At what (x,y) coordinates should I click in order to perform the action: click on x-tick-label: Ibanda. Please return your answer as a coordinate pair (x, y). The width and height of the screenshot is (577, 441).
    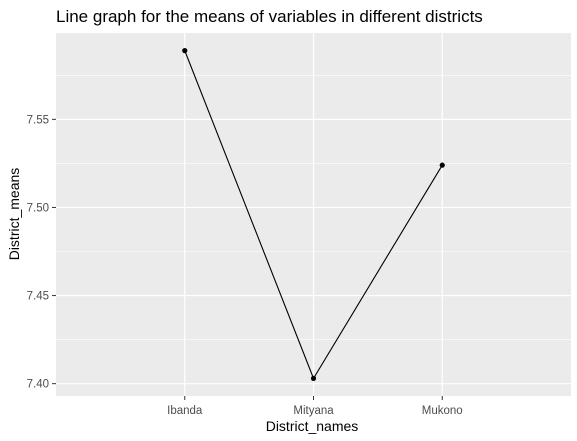
    Looking at the image, I should click on (185, 411).